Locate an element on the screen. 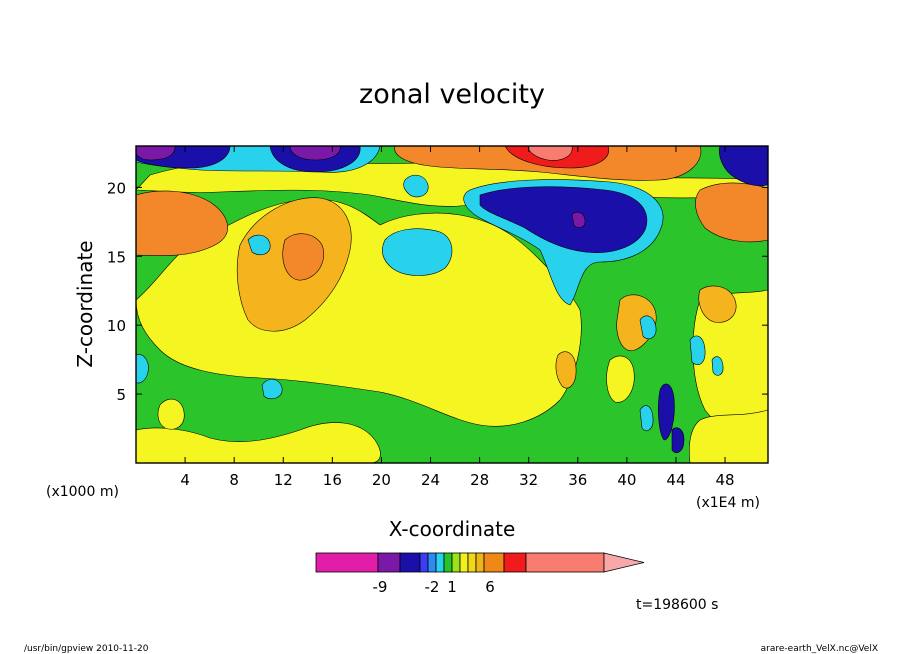  region-yellow-lower is located at coordinates (258, 442).